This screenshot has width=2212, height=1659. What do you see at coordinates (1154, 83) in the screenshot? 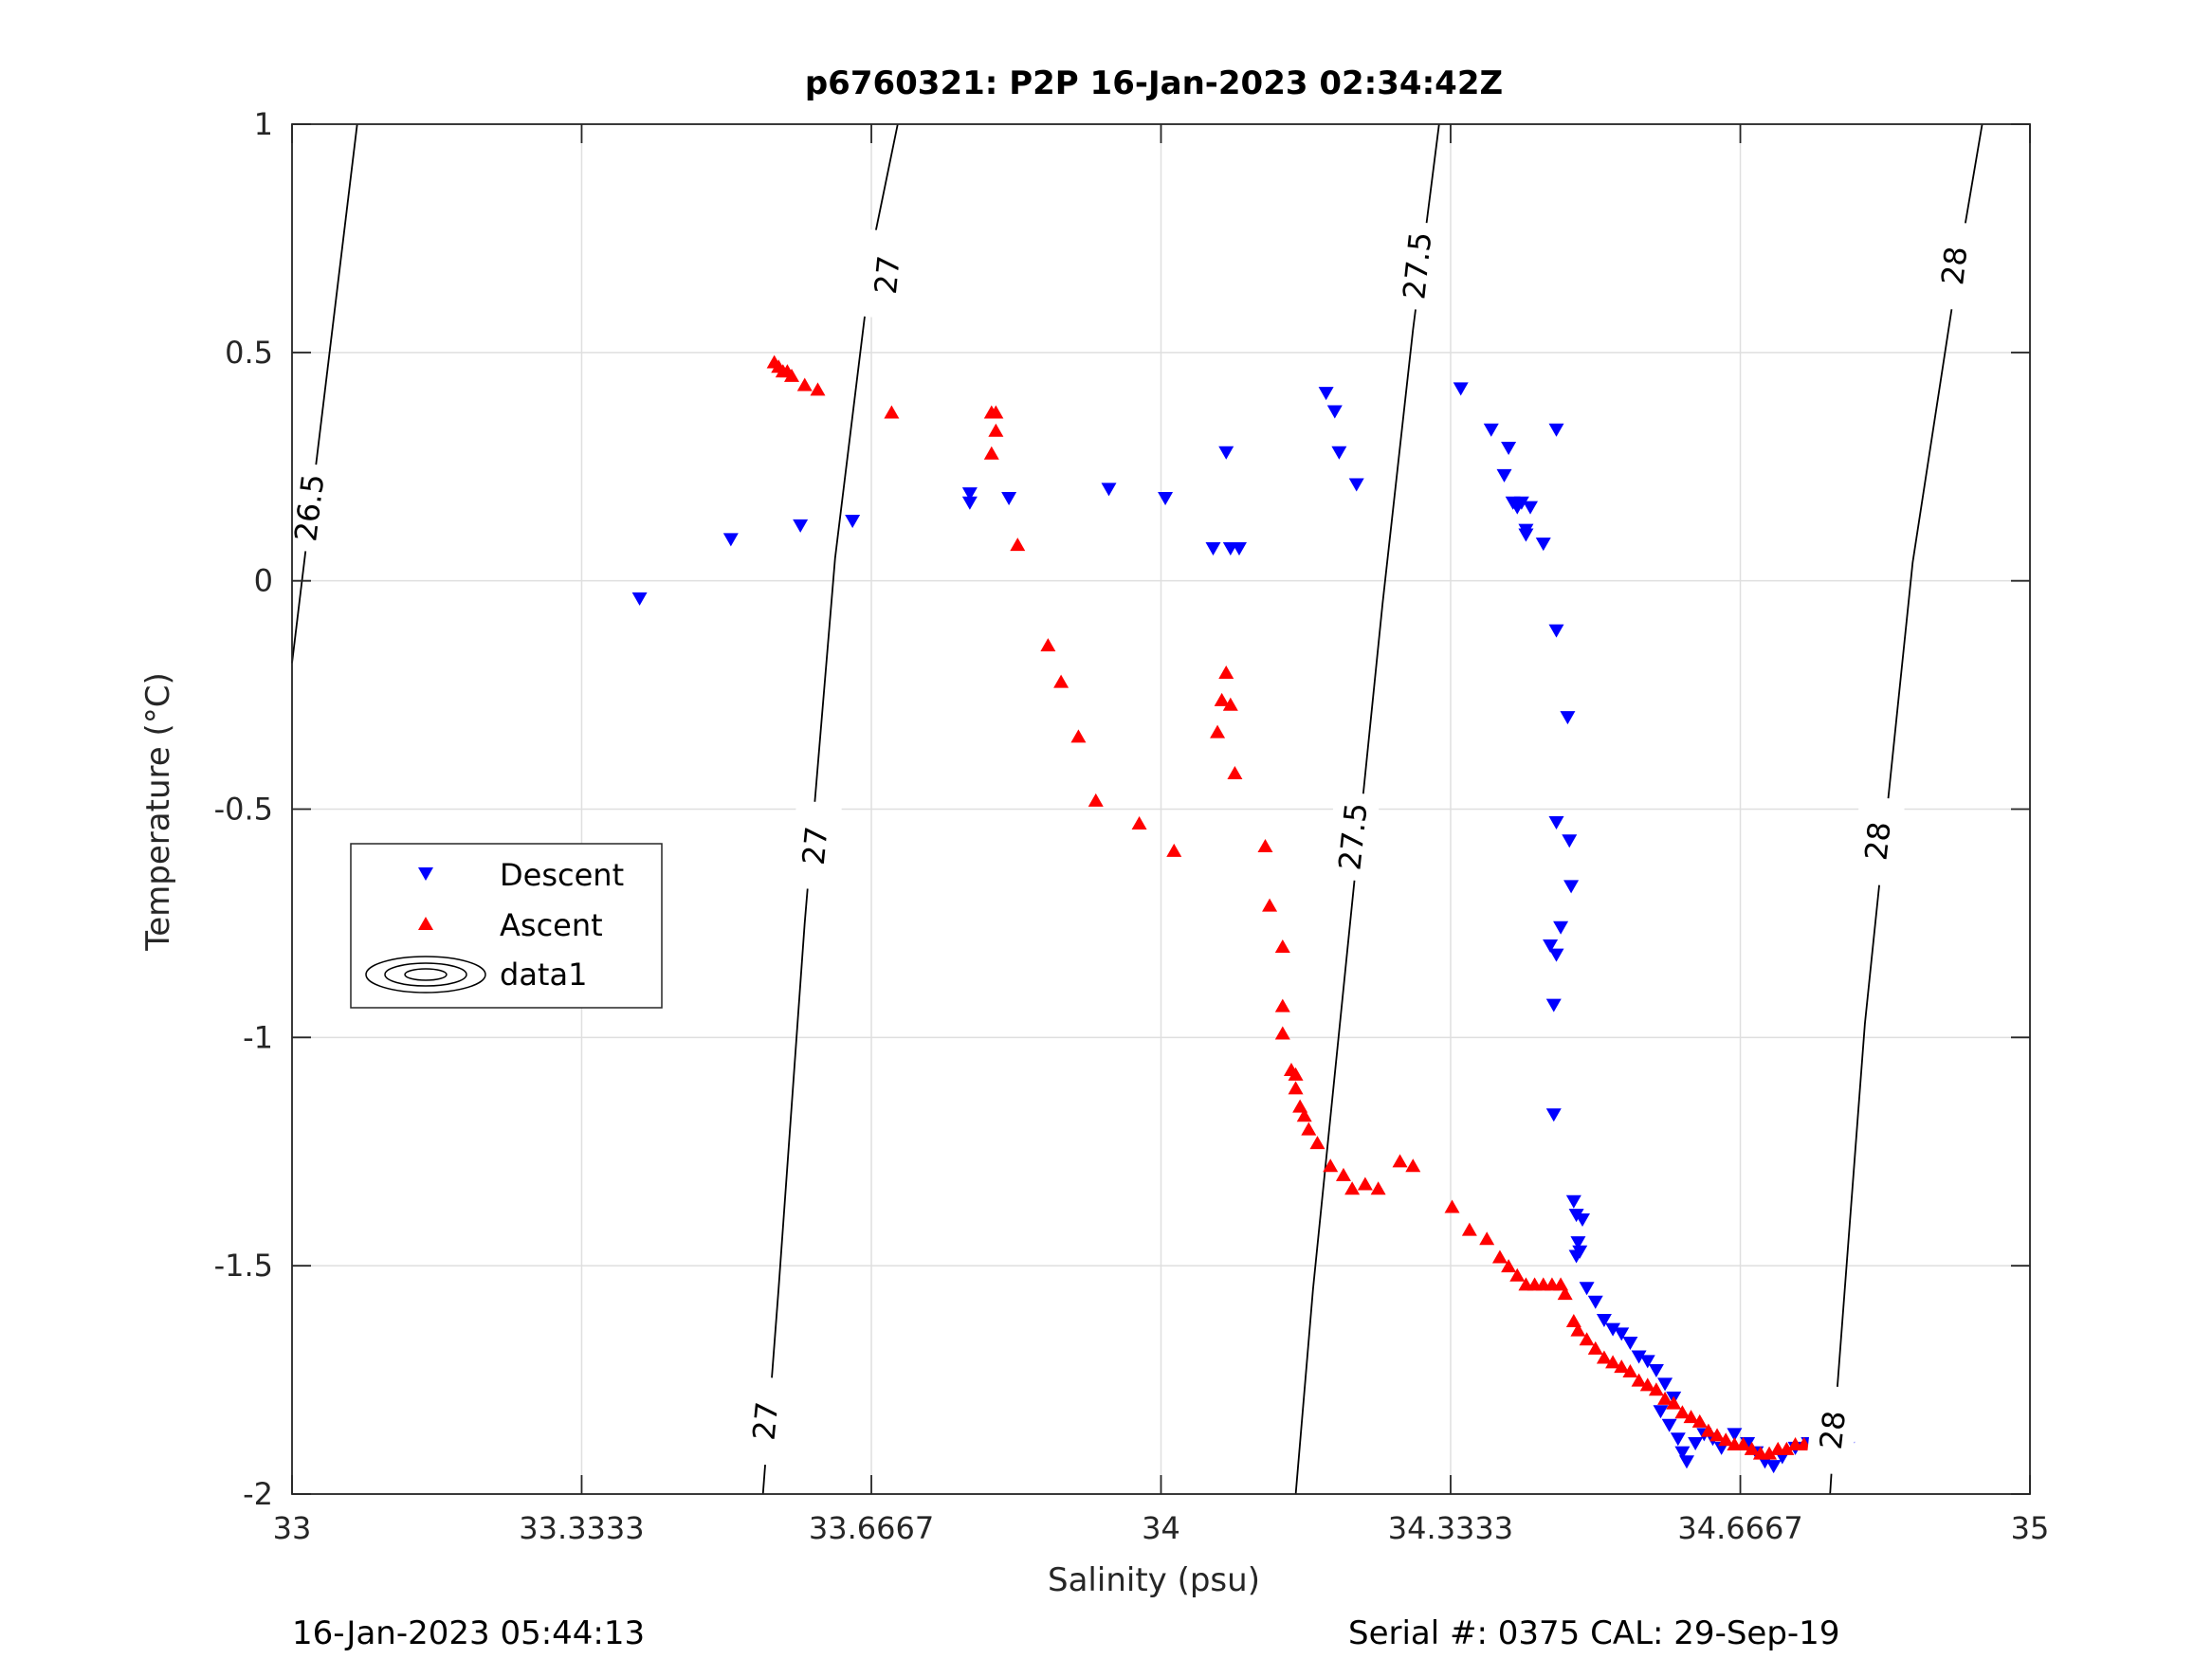
I see `chart-title: p6760321: P2P 16-Jan-2023 02:34:42Z` at bounding box center [1154, 83].